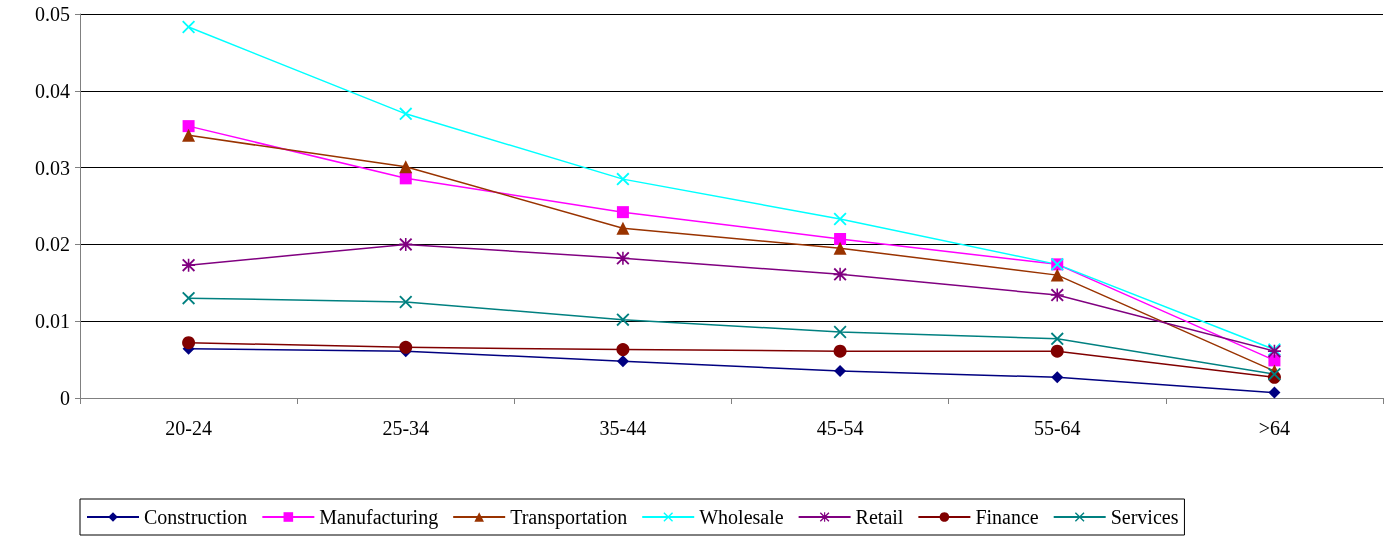  Describe the element at coordinates (52, 167) in the screenshot. I see `y-tick-label: 0.03` at that location.